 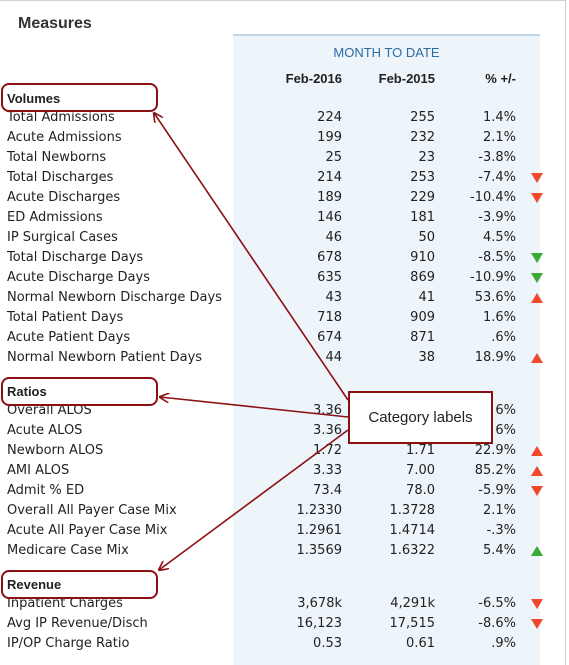 What do you see at coordinates (499, 237) in the screenshot?
I see `percent-change: 4.5%` at bounding box center [499, 237].